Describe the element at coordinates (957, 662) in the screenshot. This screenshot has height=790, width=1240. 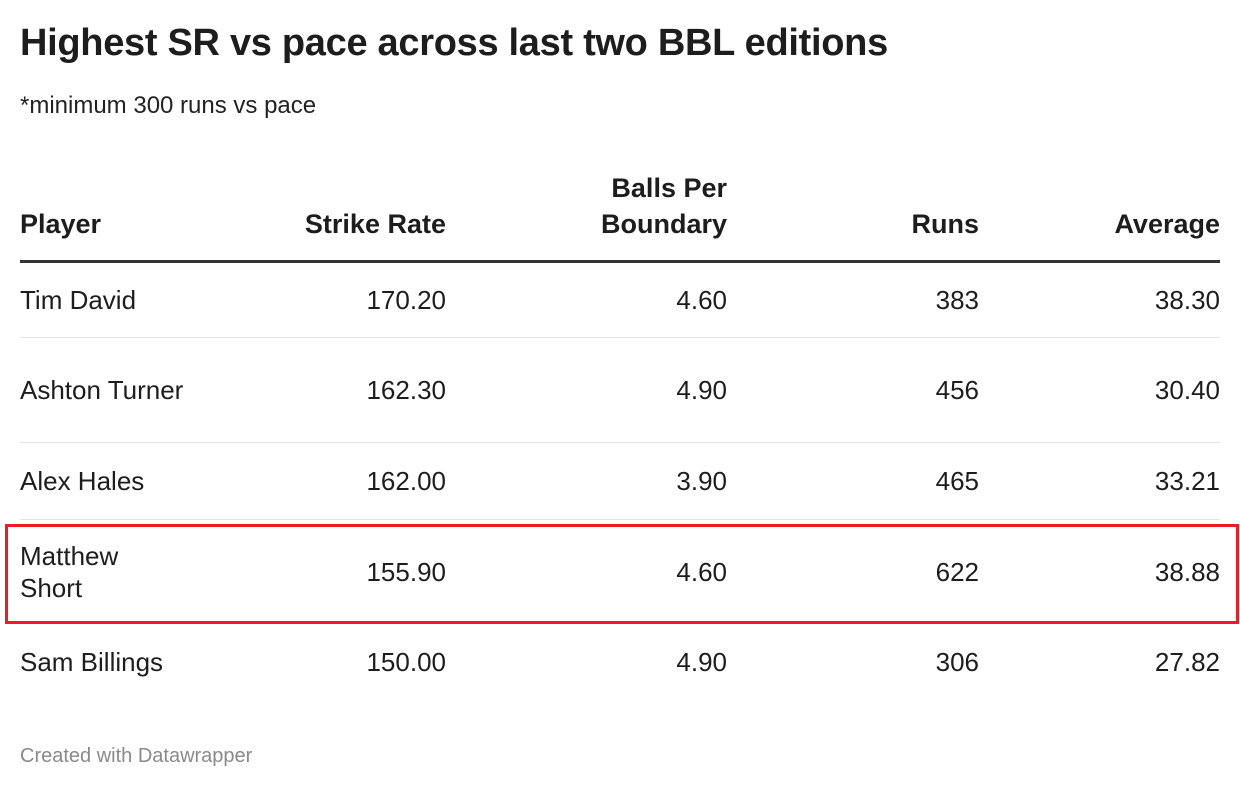
I see `cell-runs: 306` at that location.